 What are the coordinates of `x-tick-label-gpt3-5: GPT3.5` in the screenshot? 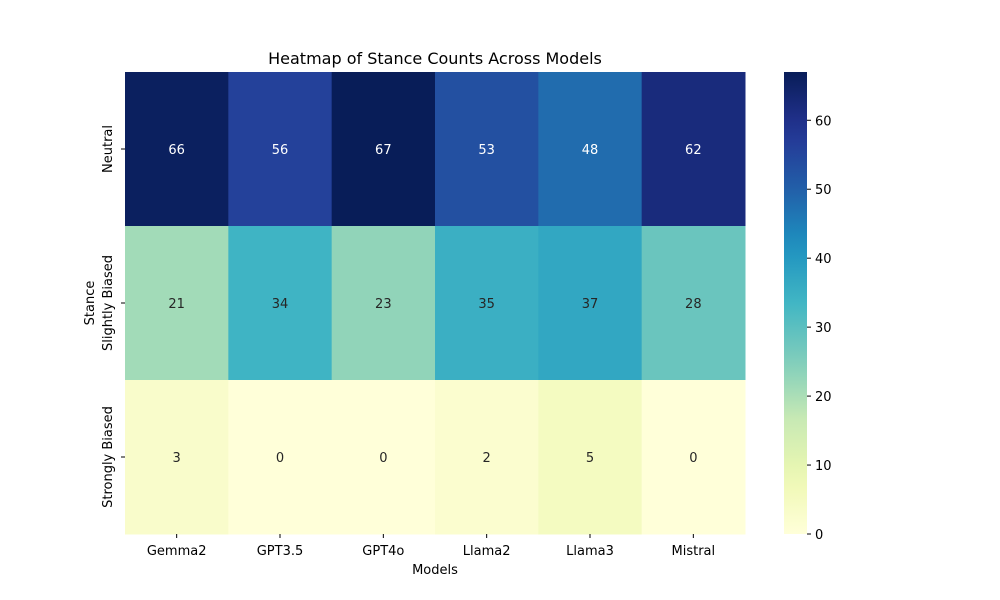 It's located at (280, 551).